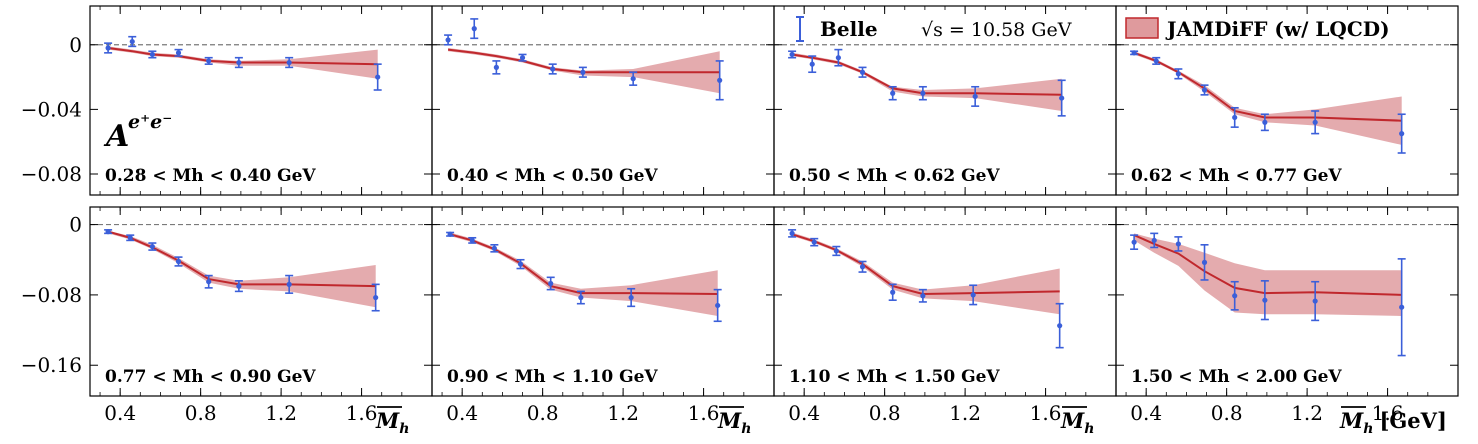 This screenshot has width=1478, height=444. What do you see at coordinates (51, 365) in the screenshot?
I see `y-tick-label-row1-2: −0.16` at bounding box center [51, 365].